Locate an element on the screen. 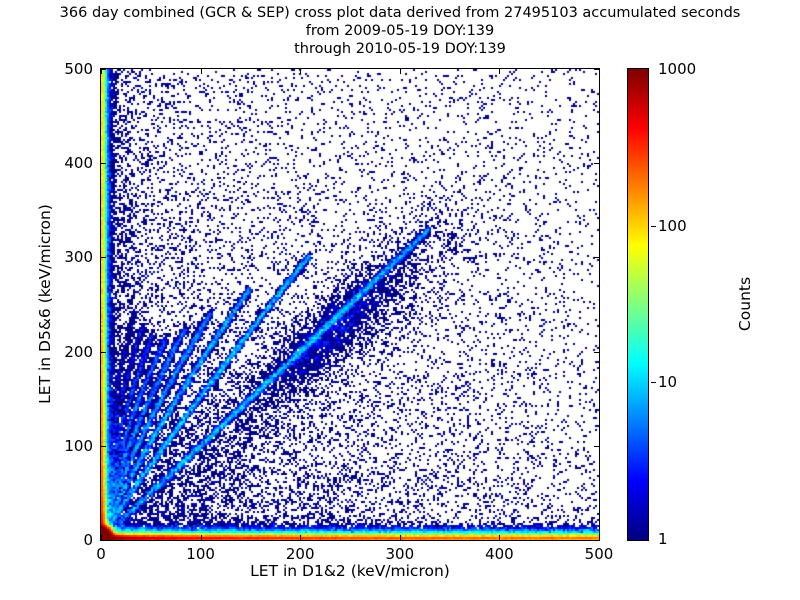 This screenshot has width=800, height=600. x-ticklabel-400: 400 is located at coordinates (499, 554).